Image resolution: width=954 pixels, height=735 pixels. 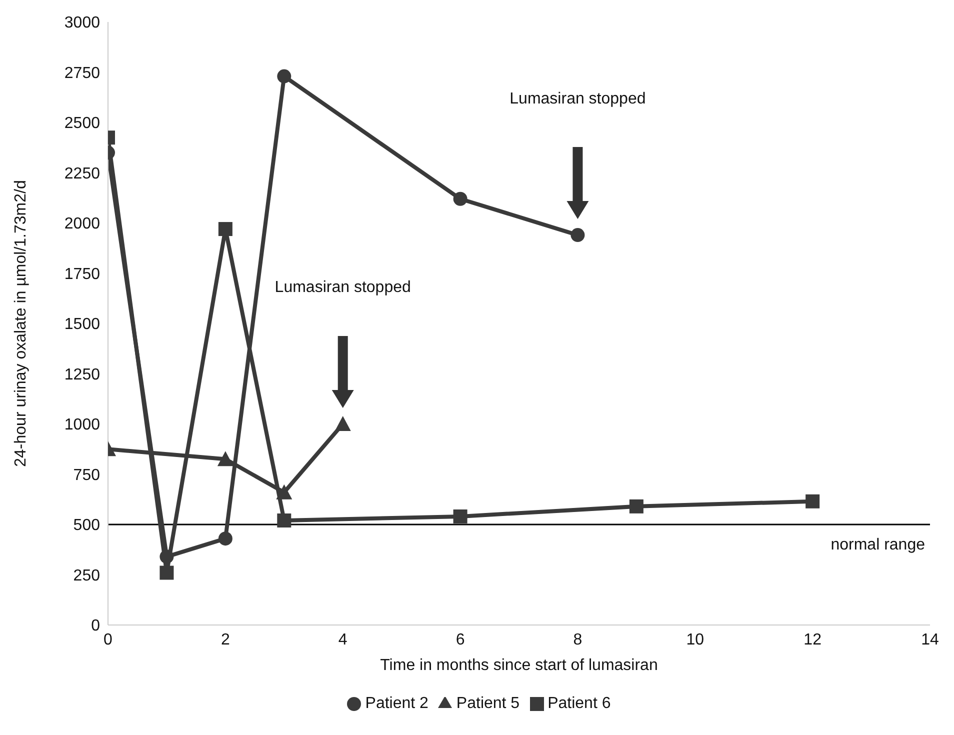 I want to click on y-tick-label: 3000, so click(x=82, y=23).